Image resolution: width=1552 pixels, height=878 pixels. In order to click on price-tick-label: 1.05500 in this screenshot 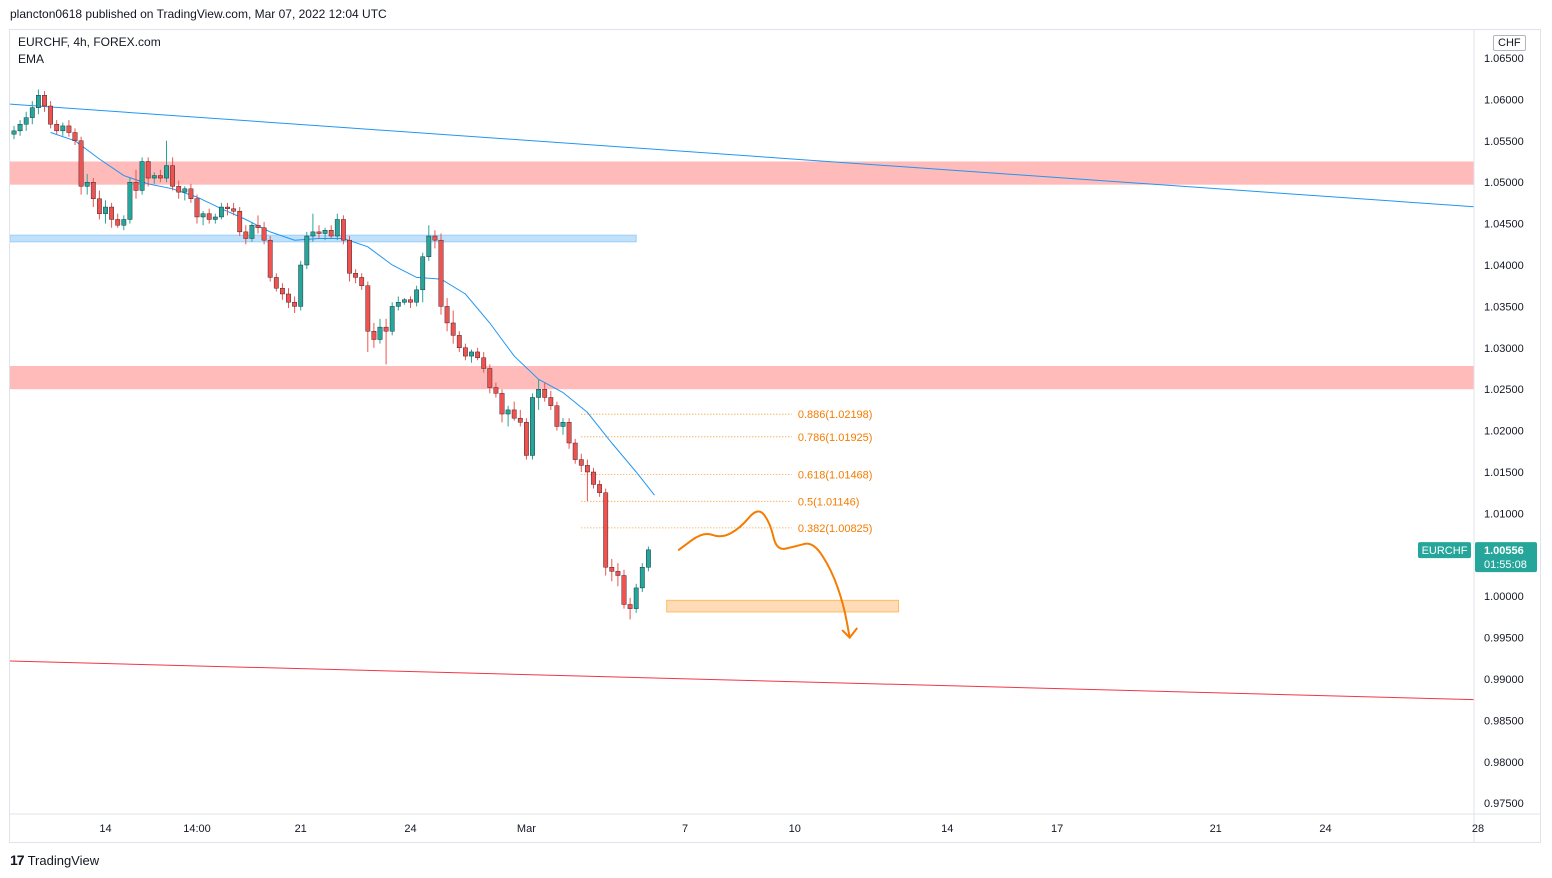, I will do `click(1504, 142)`.